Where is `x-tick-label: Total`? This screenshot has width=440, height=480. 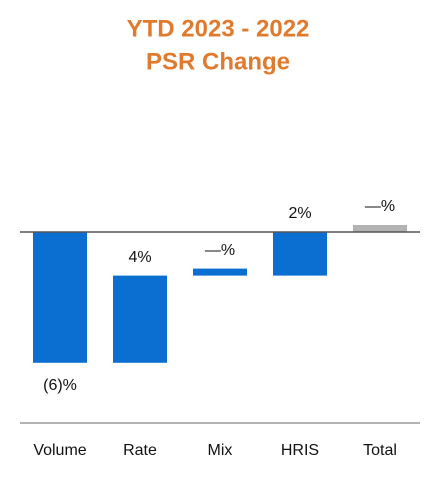 x-tick-label: Total is located at coordinates (380, 450).